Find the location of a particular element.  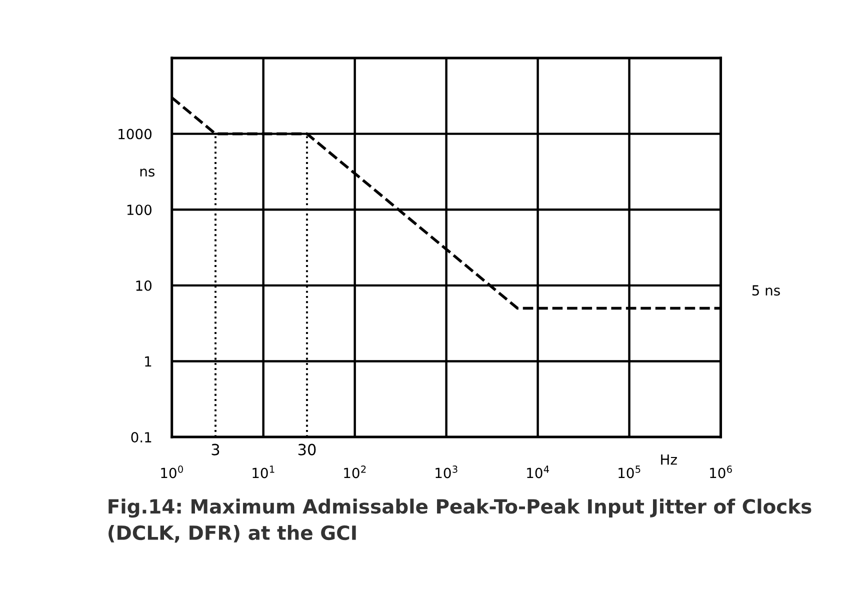

y-axis-title: ns is located at coordinates (147, 172).